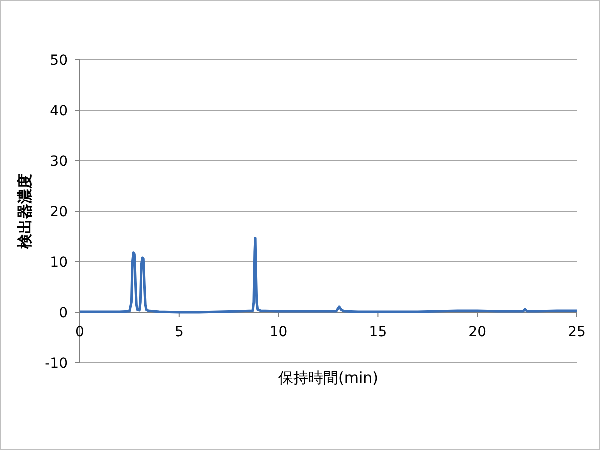  What do you see at coordinates (328, 275) in the screenshot?
I see `line-series` at bounding box center [328, 275].